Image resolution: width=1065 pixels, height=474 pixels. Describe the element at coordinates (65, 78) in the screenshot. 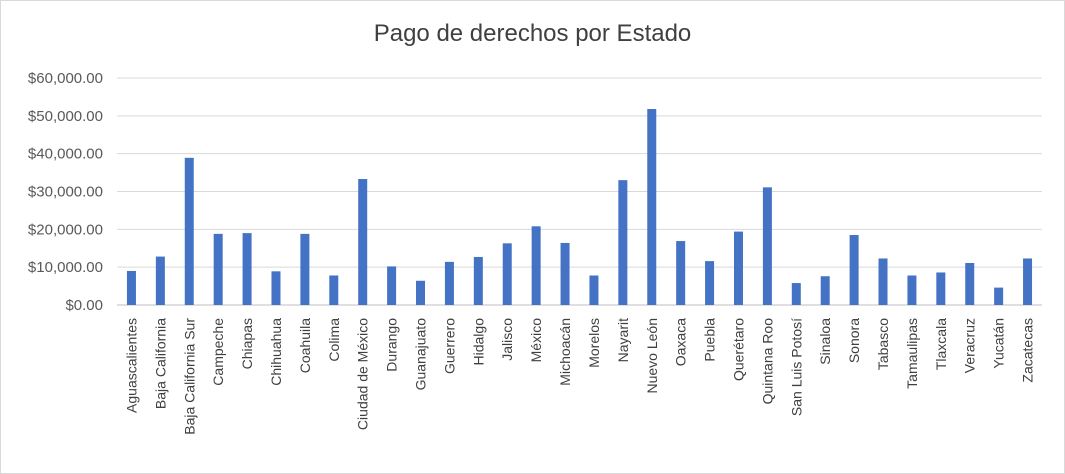

I see `y-tick-label: $60,000.00` at that location.